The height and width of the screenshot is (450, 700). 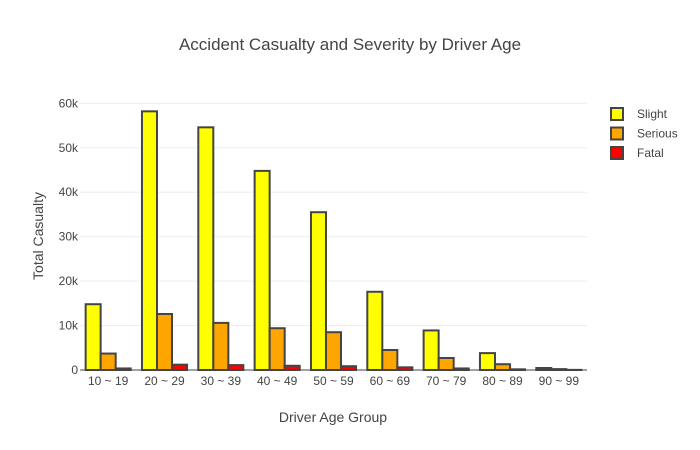 What do you see at coordinates (446, 381) in the screenshot?
I see `x-tick-label: 70 ~ 79` at bounding box center [446, 381].